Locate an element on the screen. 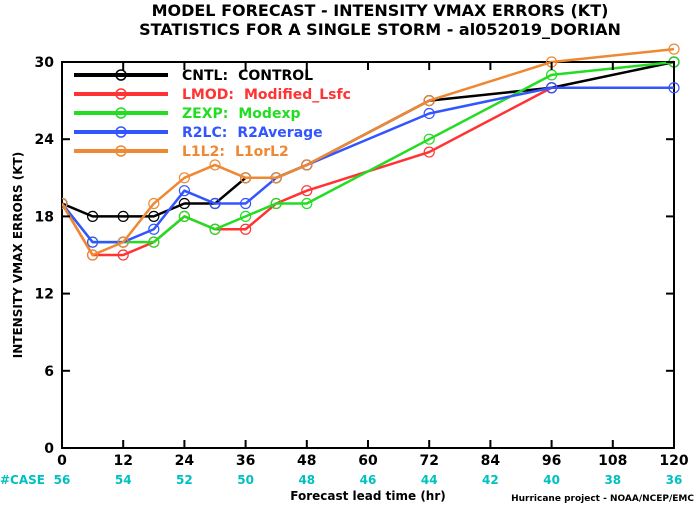 The width and height of the screenshot is (700, 506). case-count-value: 36 is located at coordinates (674, 480).